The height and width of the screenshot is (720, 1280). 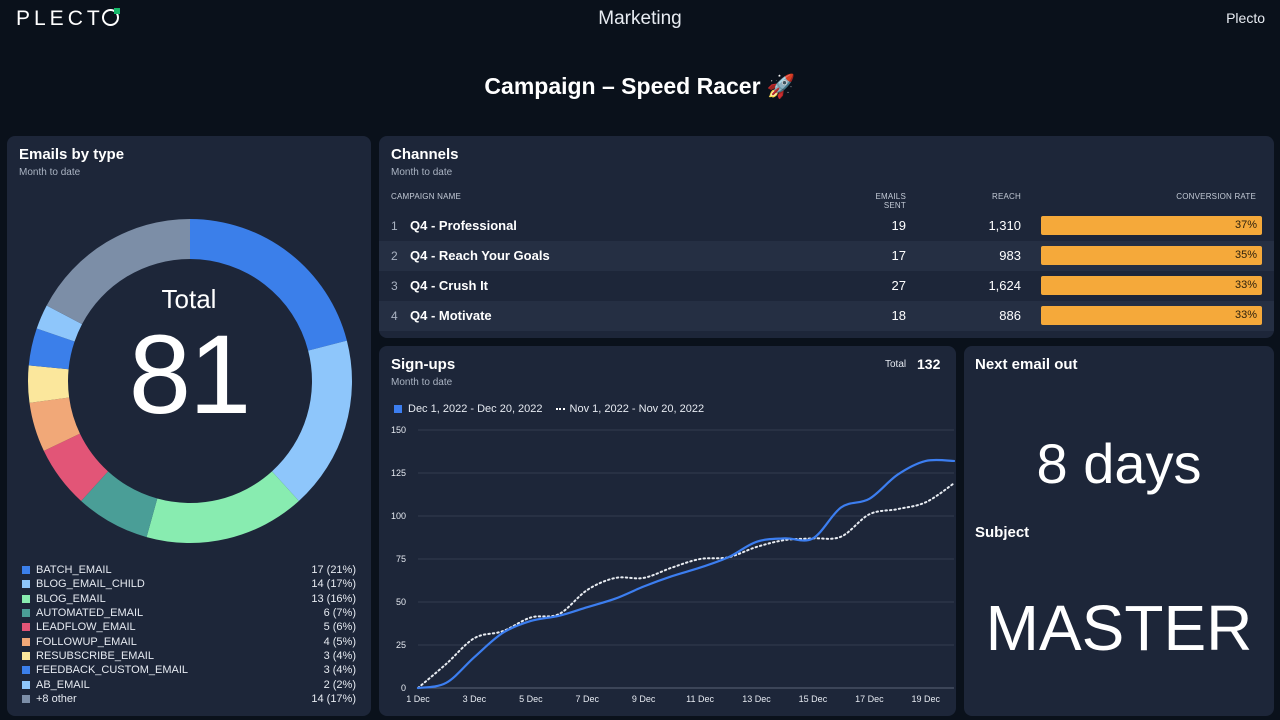 I want to click on widget-title: Emails by type, so click(x=72, y=154).